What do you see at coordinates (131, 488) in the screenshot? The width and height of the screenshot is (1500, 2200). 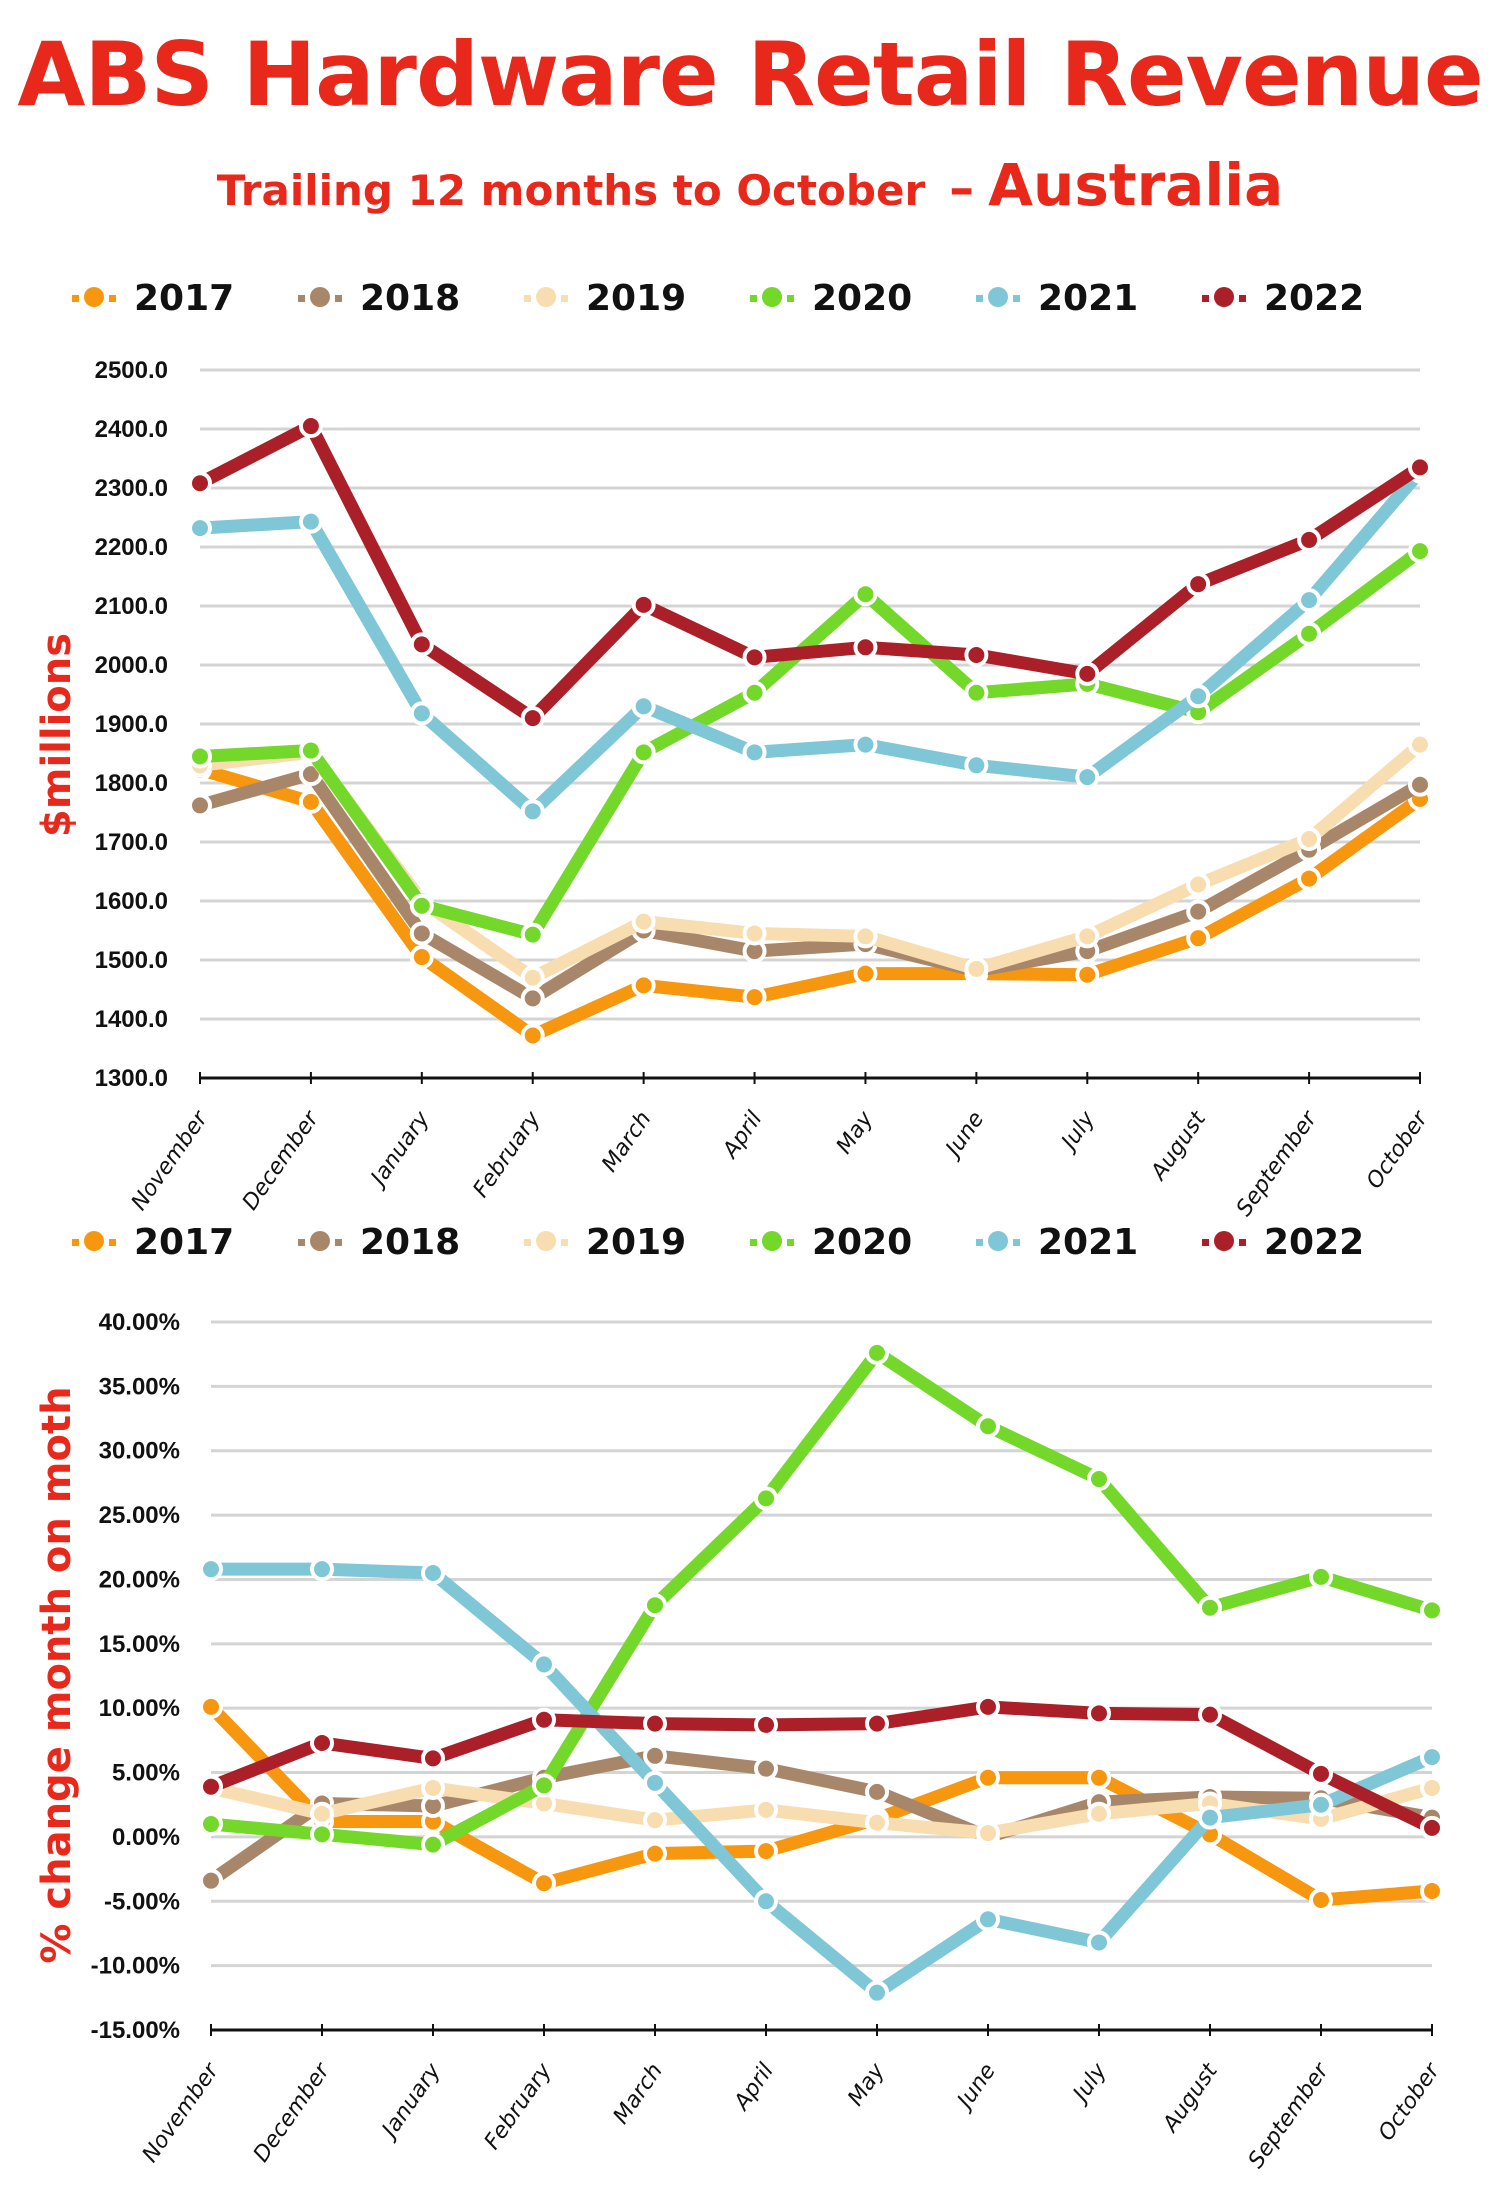 I see `y-tick-label: 2300.0` at bounding box center [131, 488].